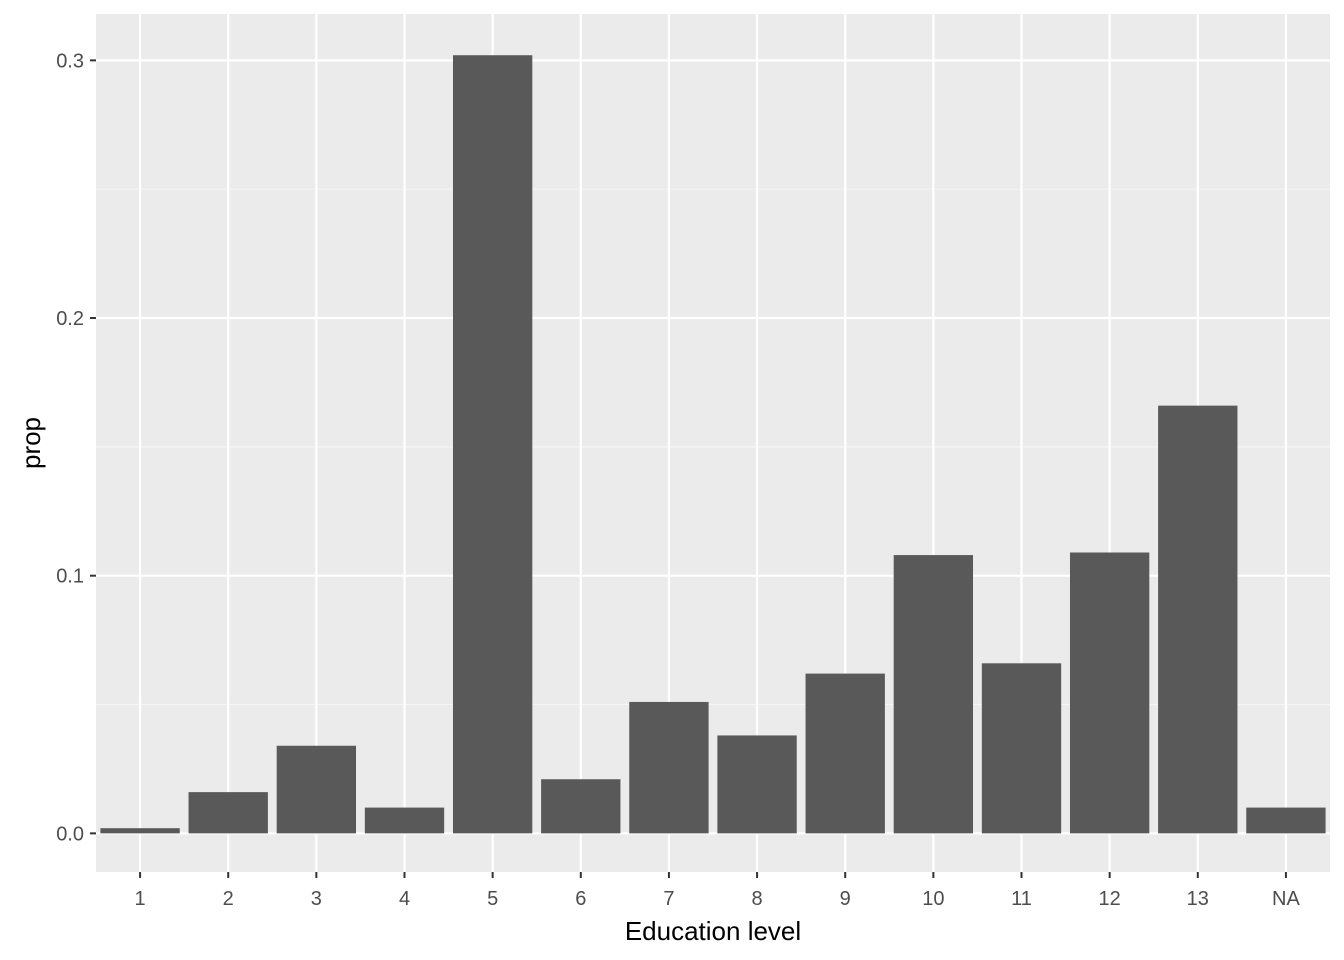 The image size is (1344, 960). I want to click on y-axis: 0.0 0.1 0.2 0.3, so click(76, 447).